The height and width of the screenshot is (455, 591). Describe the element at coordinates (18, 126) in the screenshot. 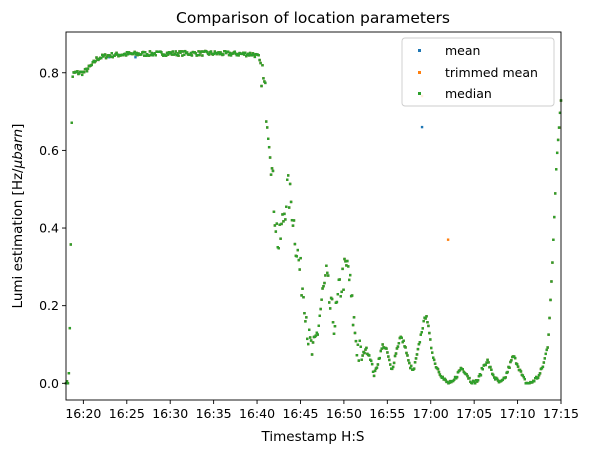

I see `y-axis-label-suffix: ]` at that location.